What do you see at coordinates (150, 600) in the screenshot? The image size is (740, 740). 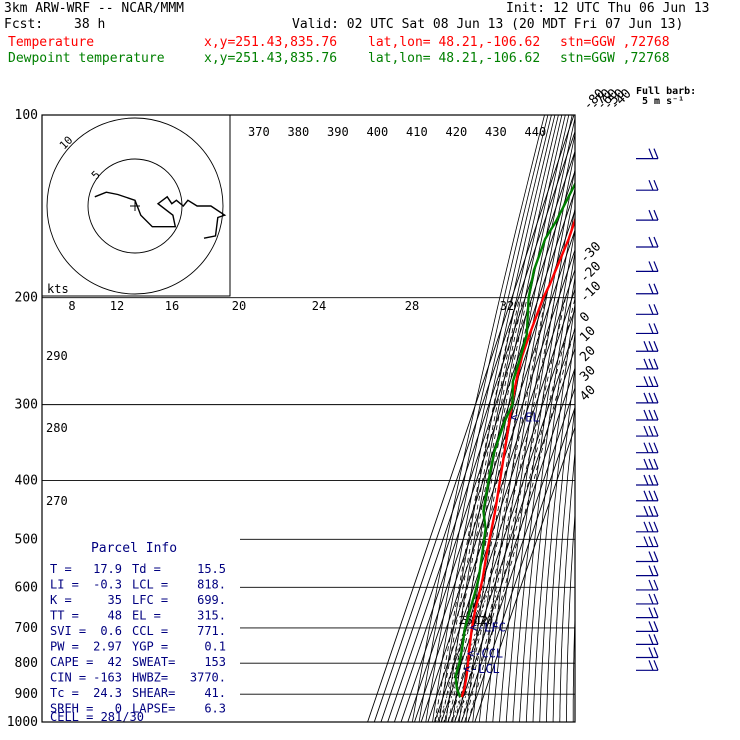 I see `parcel-info-key: LFC =` at bounding box center [150, 600].